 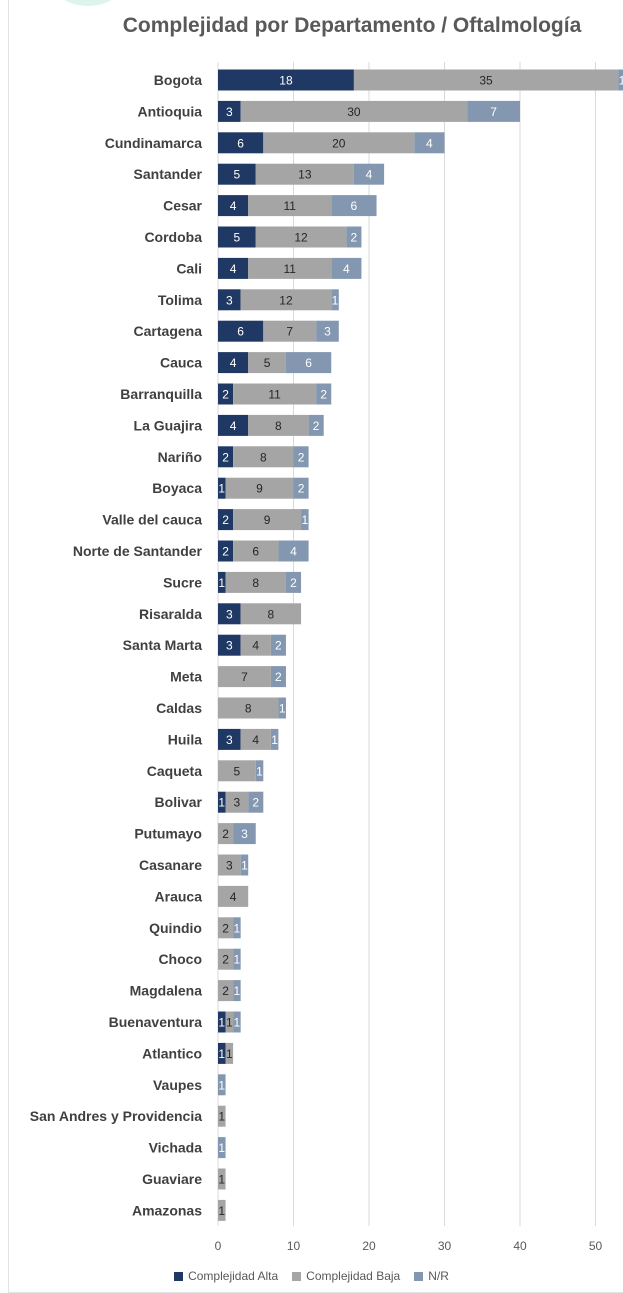 I want to click on x-tick-label: 20, so click(x=369, y=1246).